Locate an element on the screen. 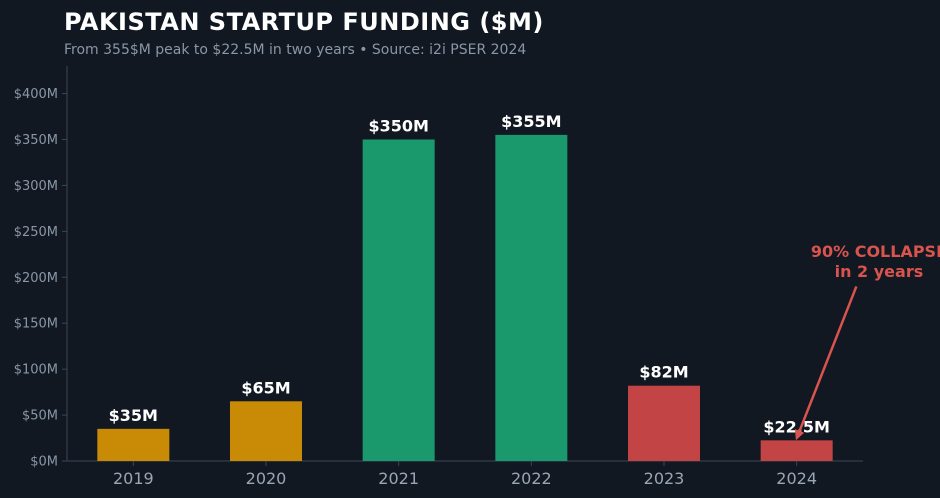 The width and height of the screenshot is (940, 498). data-label-2019: $35M is located at coordinates (133, 415).